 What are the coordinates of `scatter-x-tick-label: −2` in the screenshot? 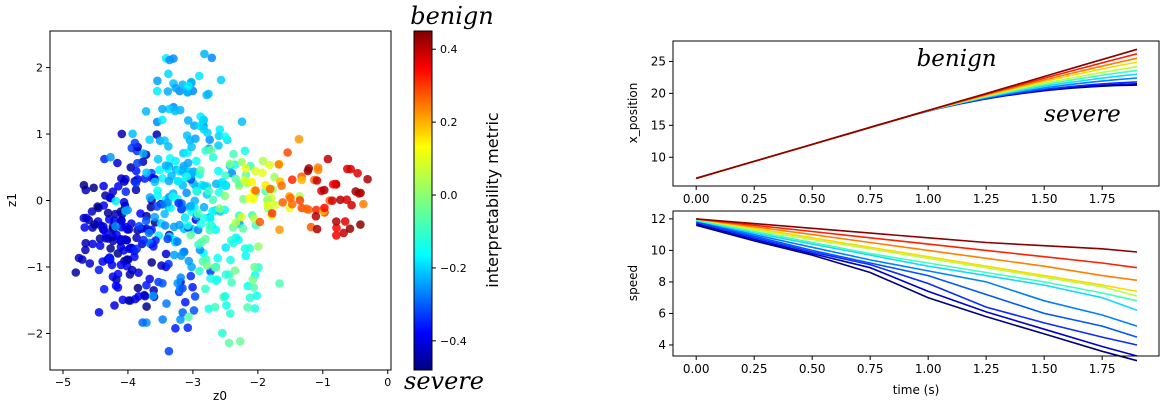 It's located at (258, 382).